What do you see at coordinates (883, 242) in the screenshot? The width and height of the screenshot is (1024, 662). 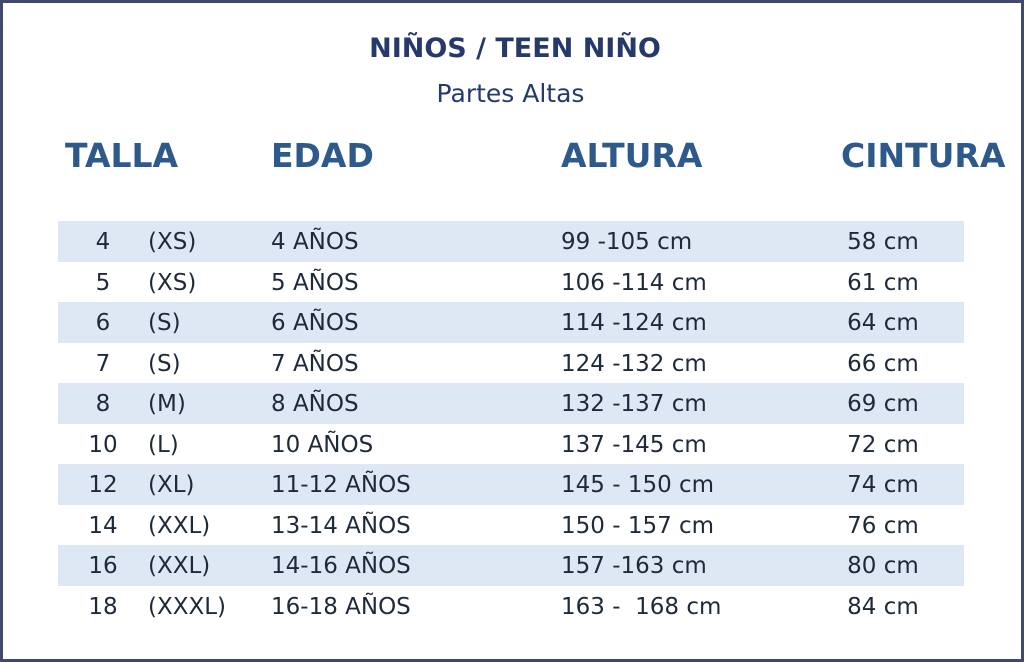 I see `waist-value: 58 cm` at bounding box center [883, 242].